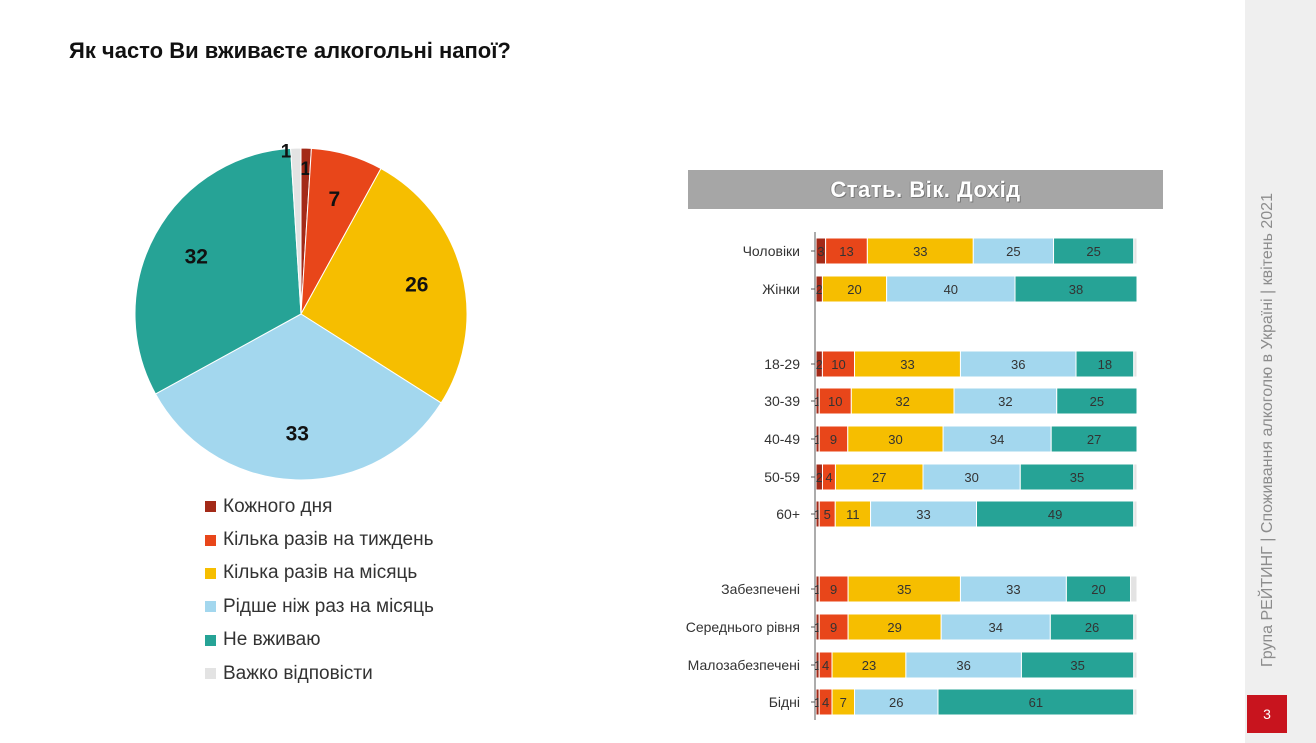 The image size is (1316, 743). Describe the element at coordinates (782, 477) in the screenshot. I see `category-label: 50-59` at that location.